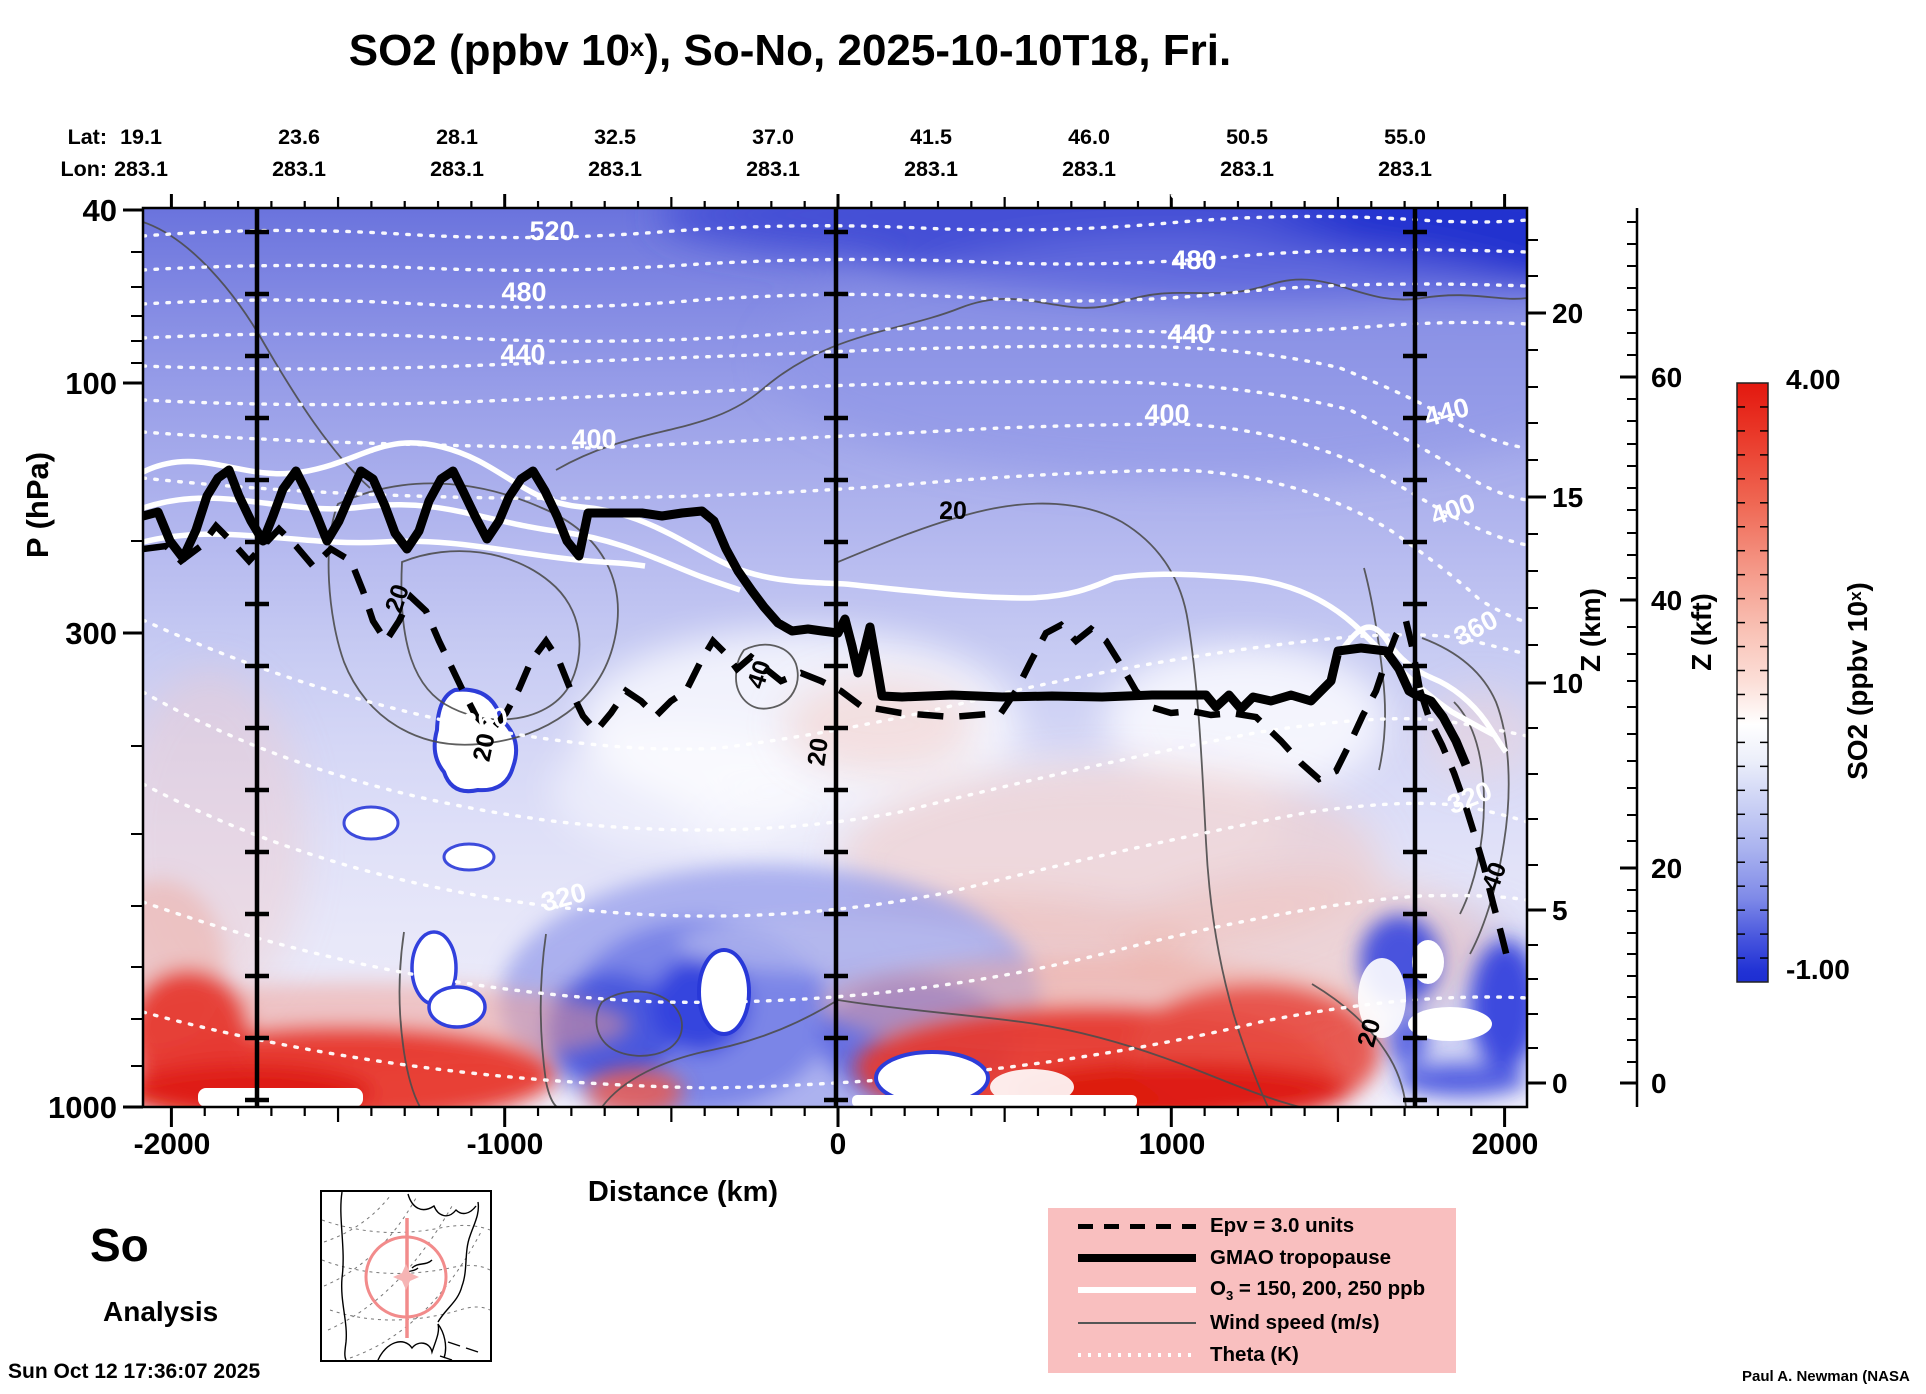 This screenshot has height=1394, width=1926. What do you see at coordinates (299, 137) in the screenshot?
I see `svg-text: 23.6` at bounding box center [299, 137].